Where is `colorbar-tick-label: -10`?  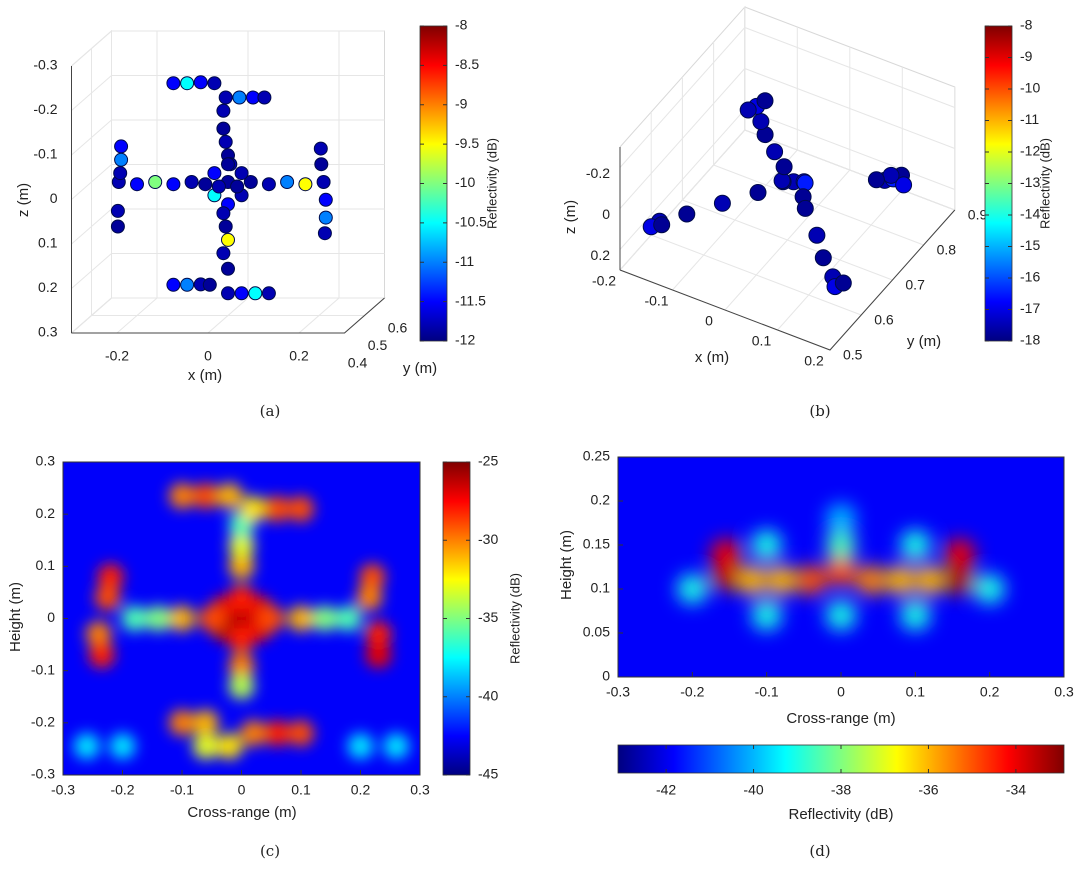 colorbar-tick-label: -10 is located at coordinates (465, 182).